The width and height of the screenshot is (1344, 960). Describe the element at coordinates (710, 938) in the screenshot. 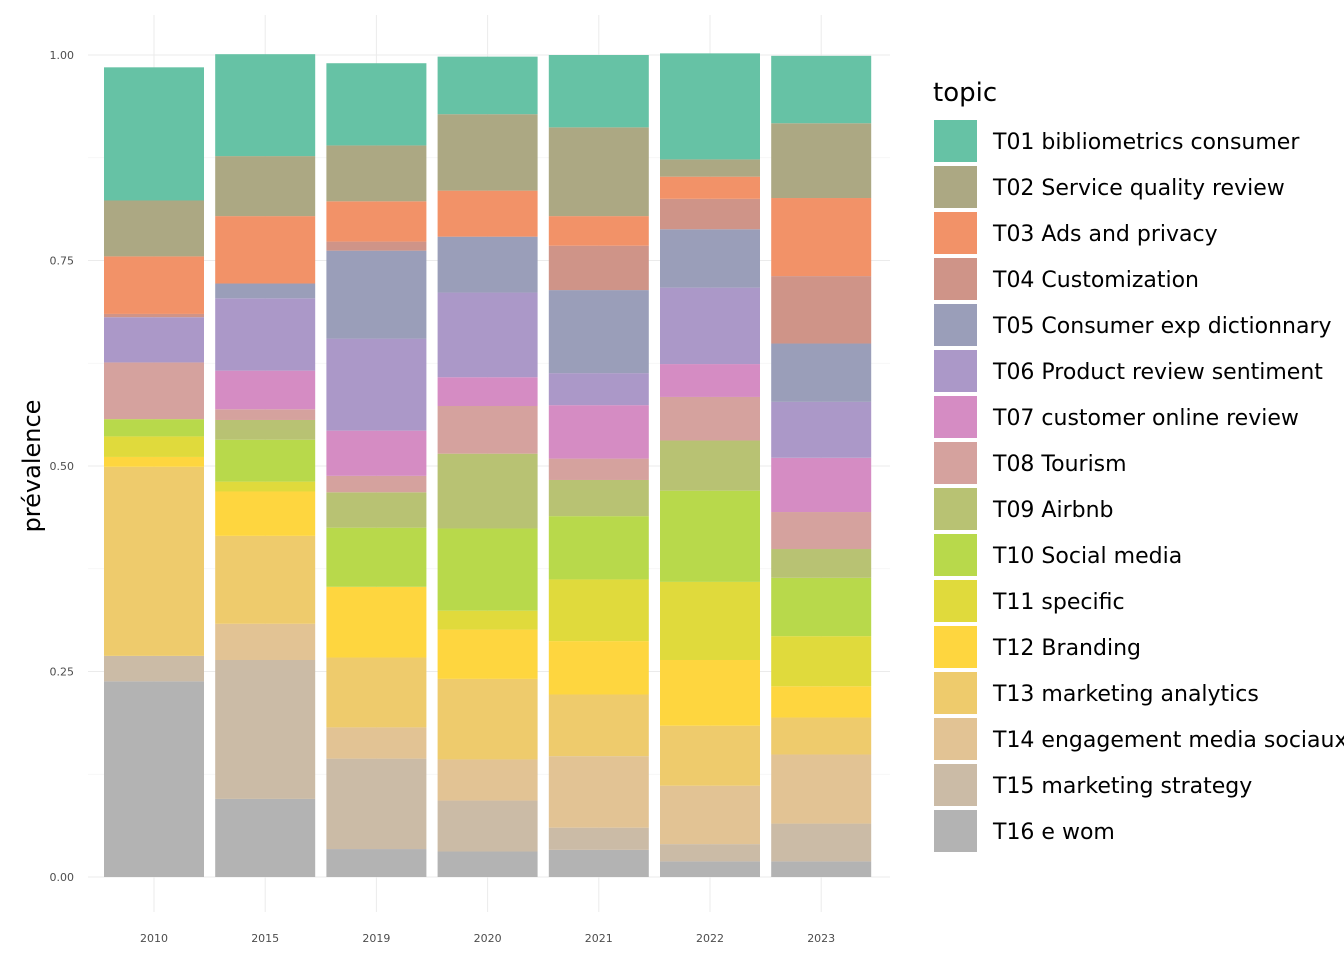

I see `x-tick-label: 2022` at that location.